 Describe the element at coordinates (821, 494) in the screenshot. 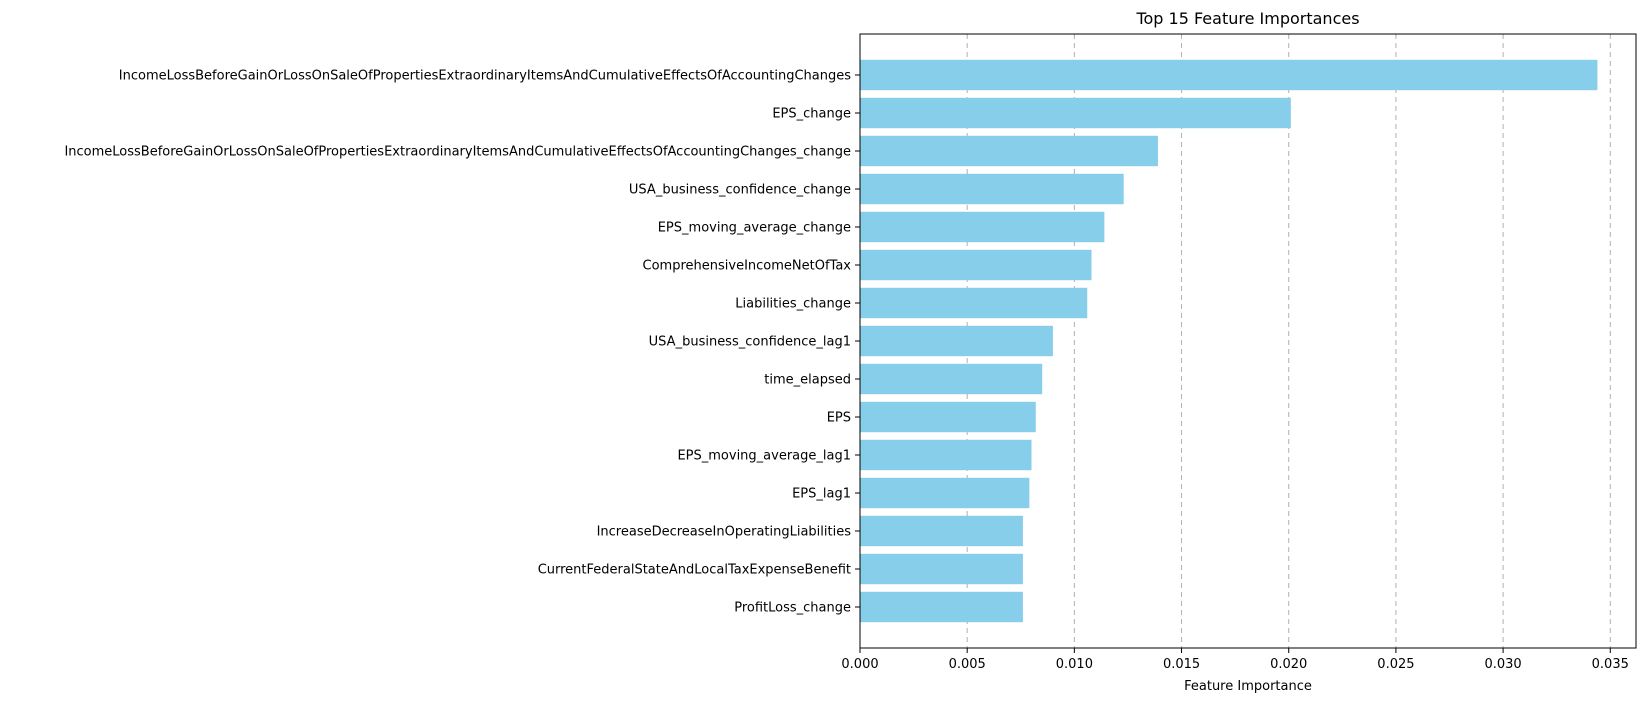

I see `y-tick-label: EPS_lag1` at that location.